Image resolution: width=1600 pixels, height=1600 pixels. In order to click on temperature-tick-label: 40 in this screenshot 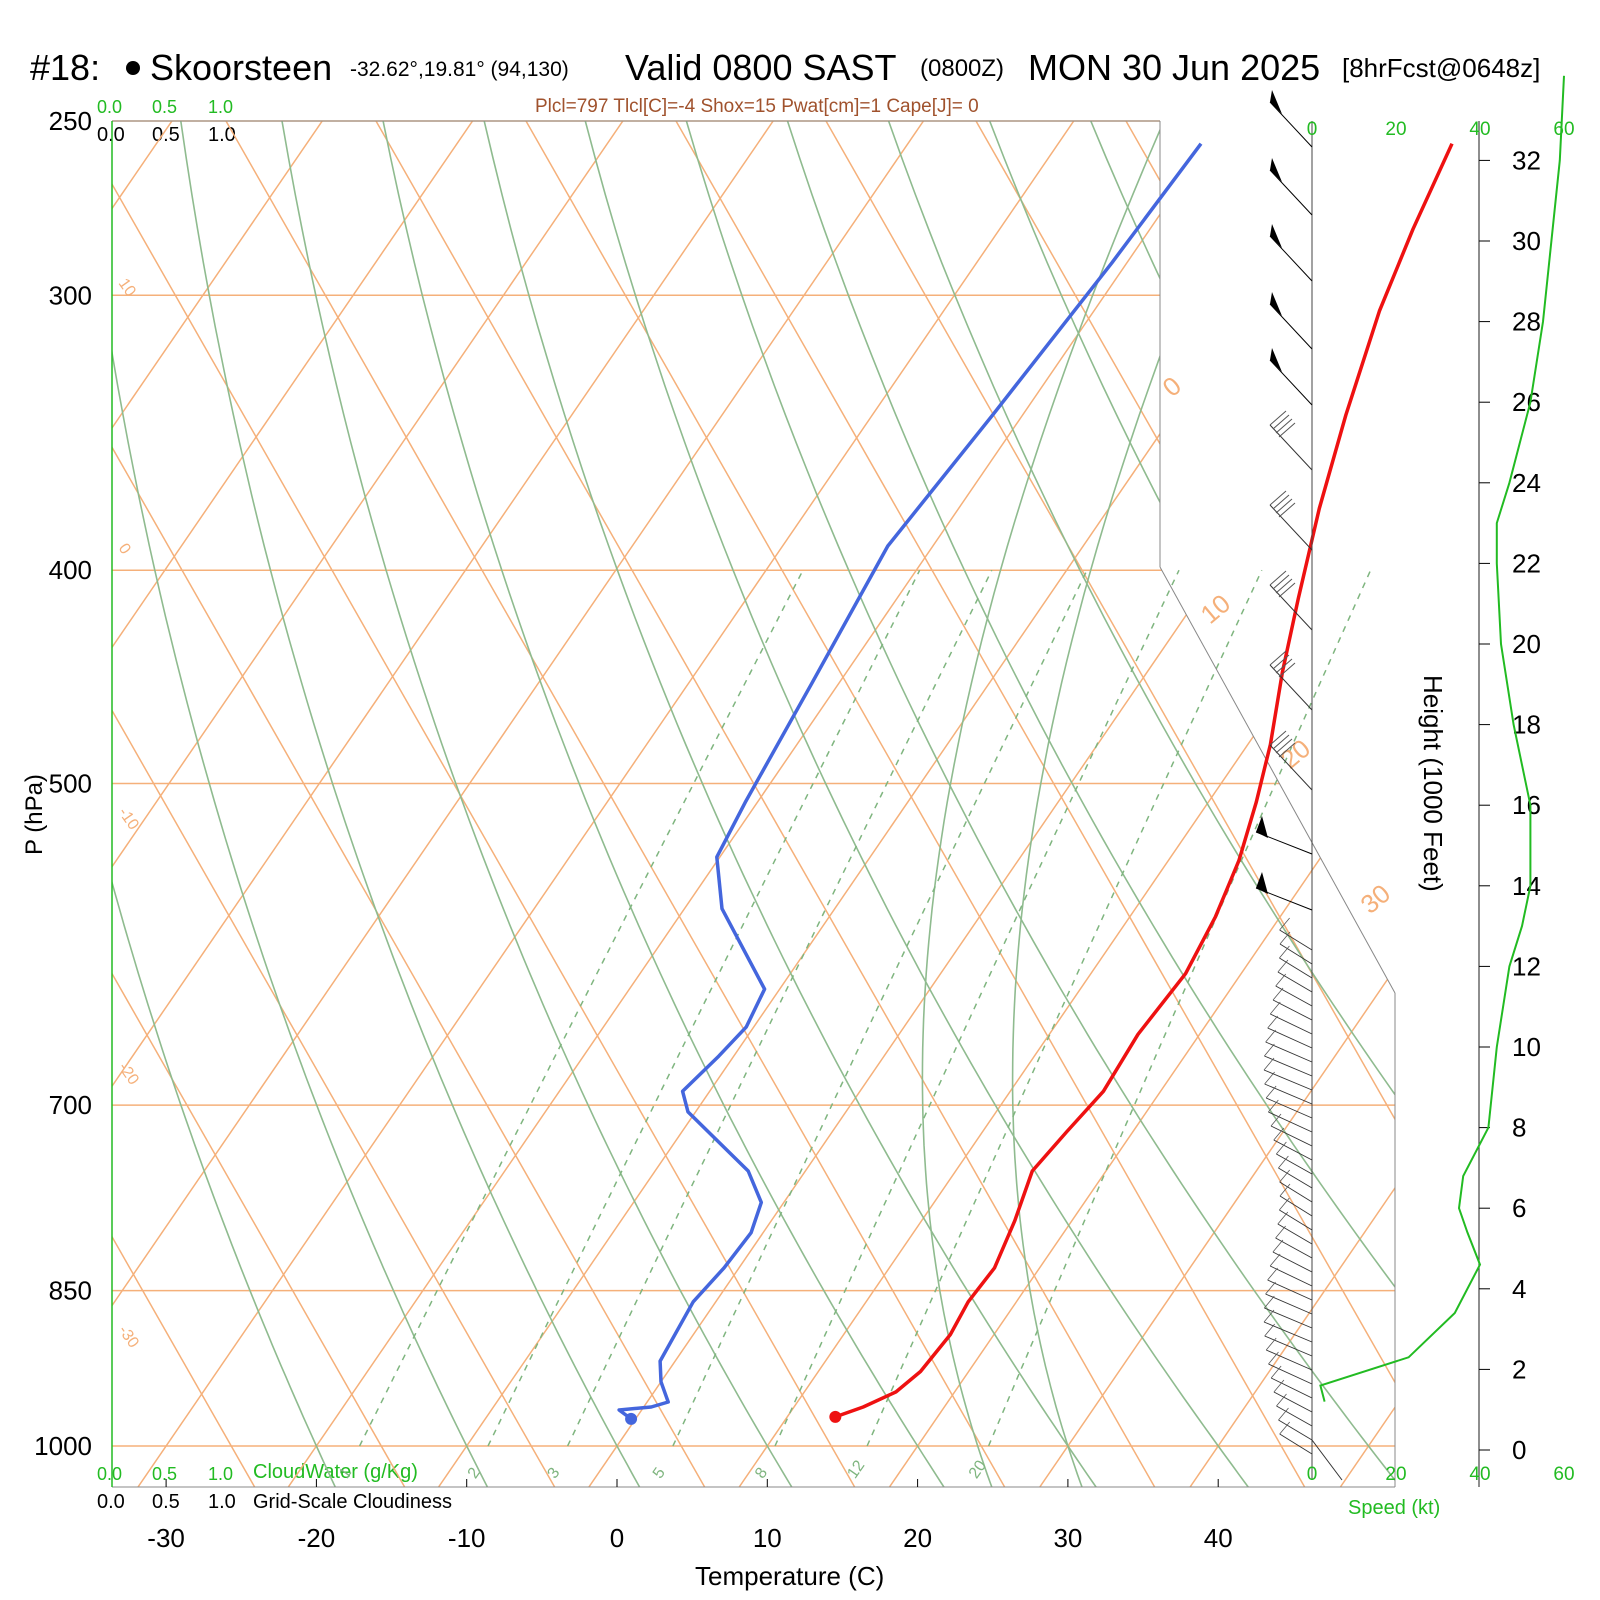, I will do `click(1218, 1538)`.